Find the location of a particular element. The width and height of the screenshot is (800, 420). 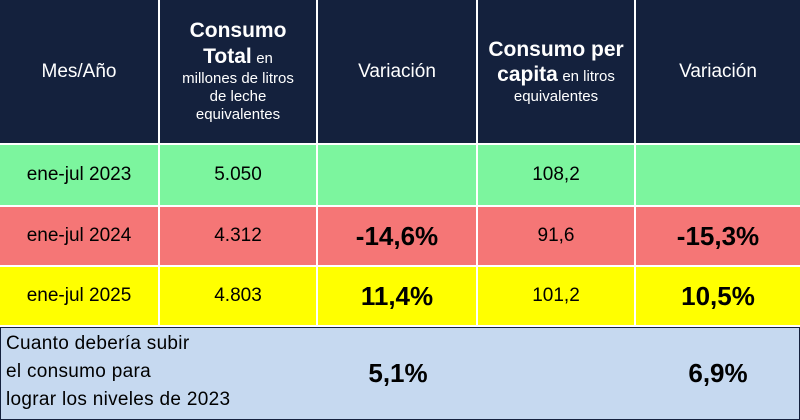

header-total-rest-2: millones de litros is located at coordinates (238, 78).